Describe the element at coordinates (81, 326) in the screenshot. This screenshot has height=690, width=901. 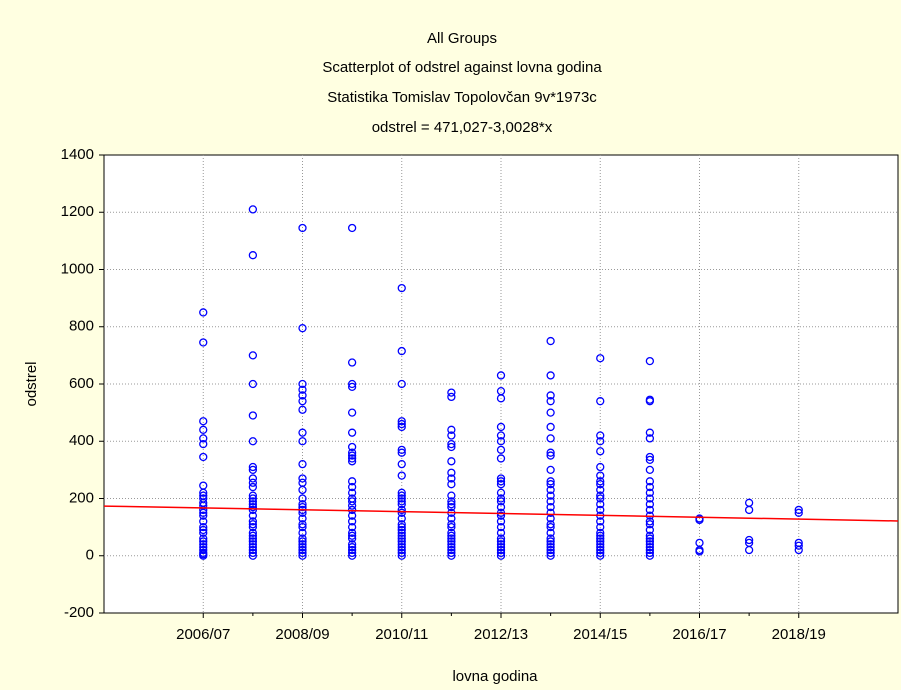
I see `y-tick-label: 800` at that location.